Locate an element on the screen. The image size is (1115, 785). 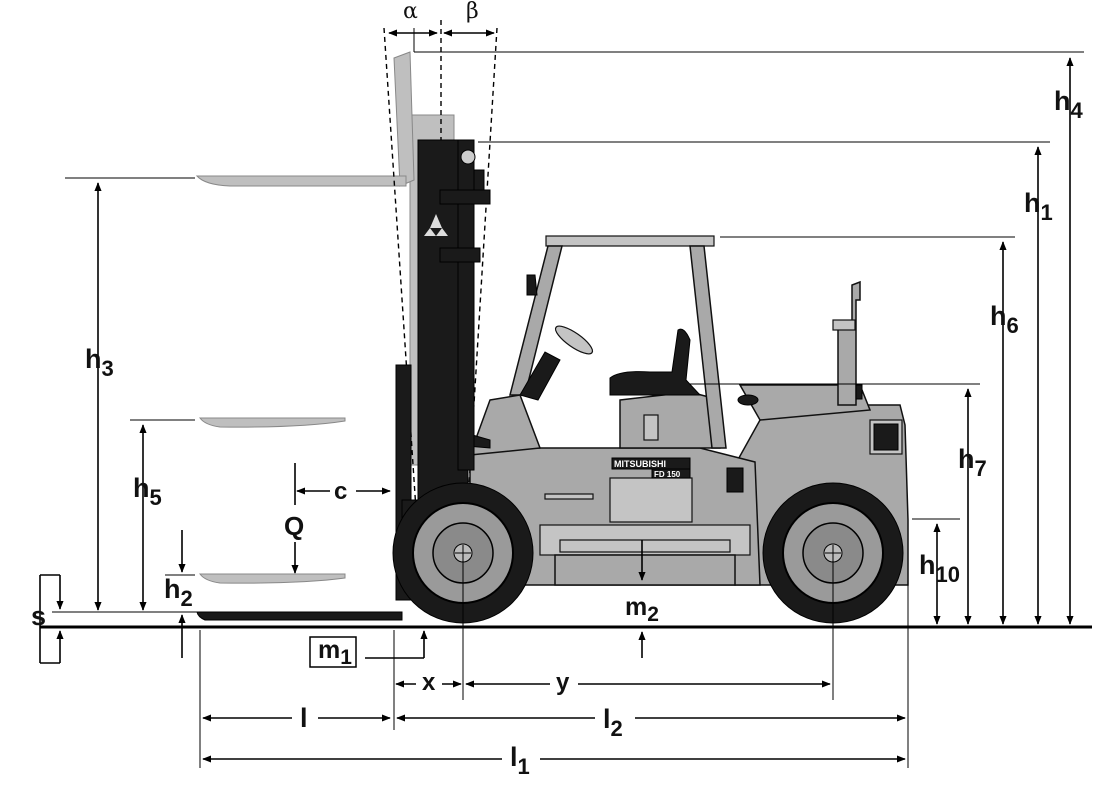
label-h2: h2 is located at coordinates (178, 592).